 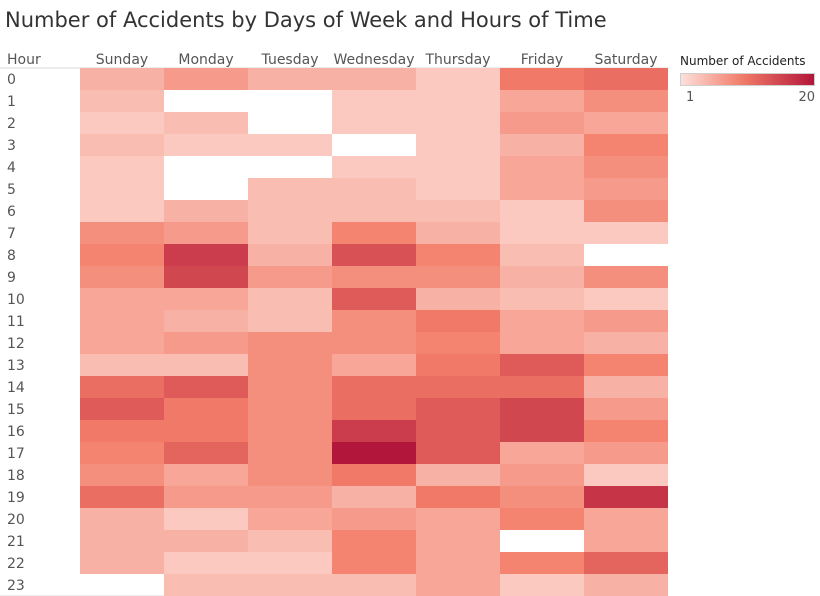 What do you see at coordinates (747, 98) in the screenshot?
I see `legend-ticks: 1 20` at bounding box center [747, 98].